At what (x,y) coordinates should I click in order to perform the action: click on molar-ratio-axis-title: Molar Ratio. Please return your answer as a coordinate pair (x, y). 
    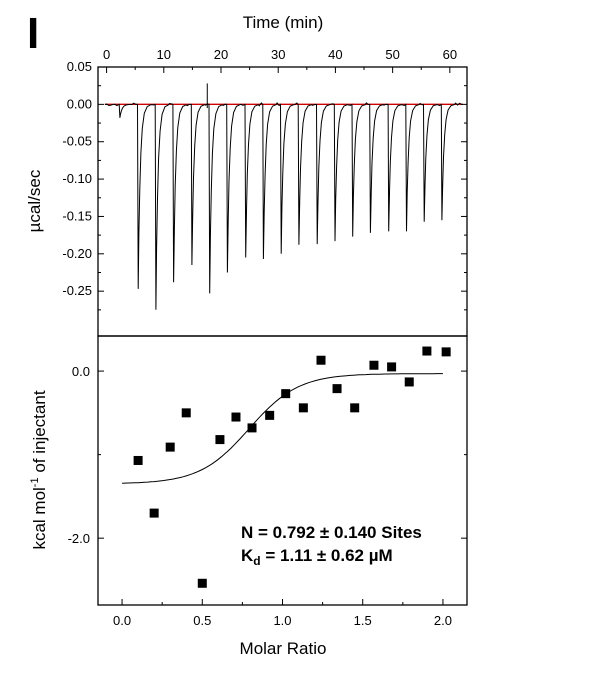
    Looking at the image, I should click on (283, 648).